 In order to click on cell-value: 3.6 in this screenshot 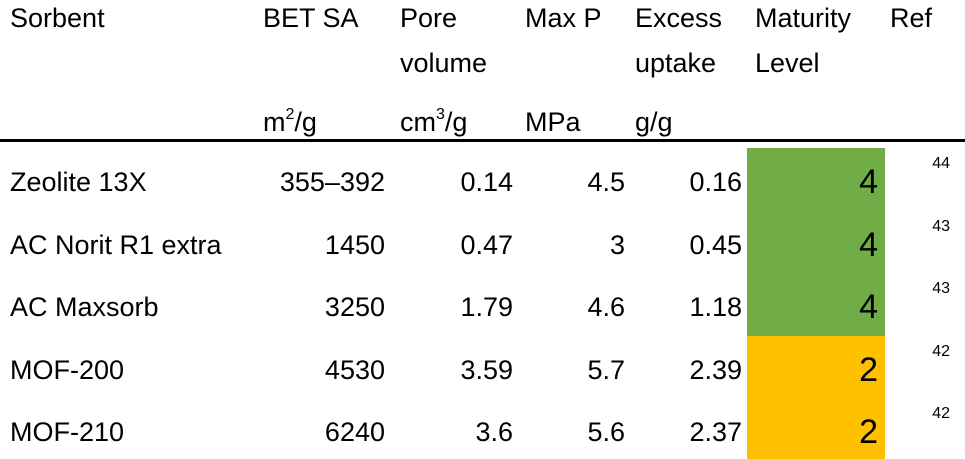, I will do `click(494, 432)`.